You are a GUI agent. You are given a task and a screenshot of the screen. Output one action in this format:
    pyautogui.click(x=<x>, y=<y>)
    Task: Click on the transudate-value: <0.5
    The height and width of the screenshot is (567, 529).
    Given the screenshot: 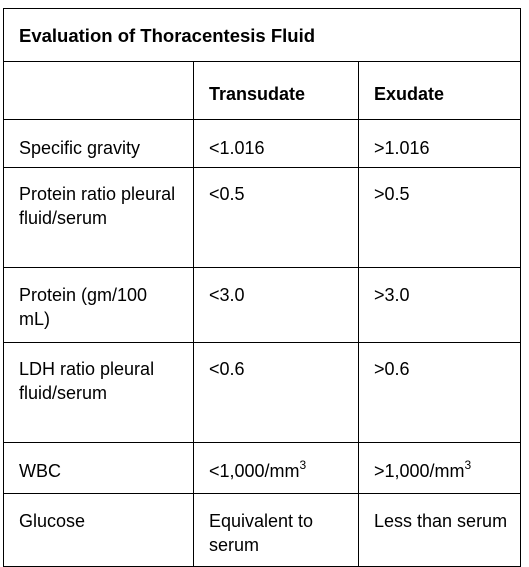 What is the action you would take?
    pyautogui.click(x=276, y=217)
    